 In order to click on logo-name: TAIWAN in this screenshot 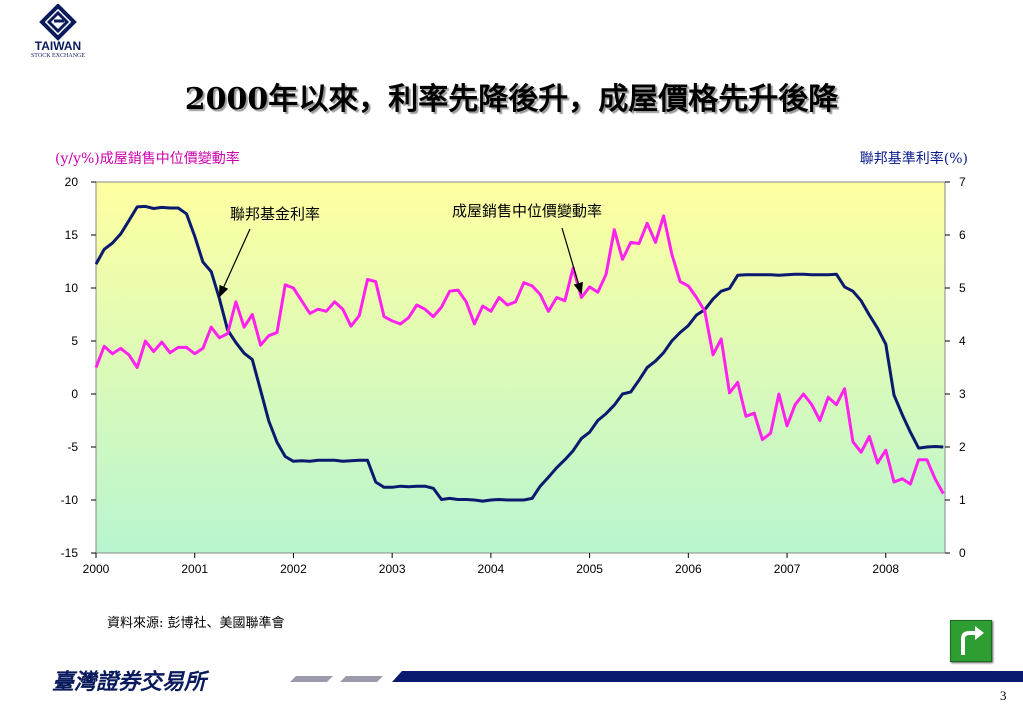, I will do `click(58, 46)`.